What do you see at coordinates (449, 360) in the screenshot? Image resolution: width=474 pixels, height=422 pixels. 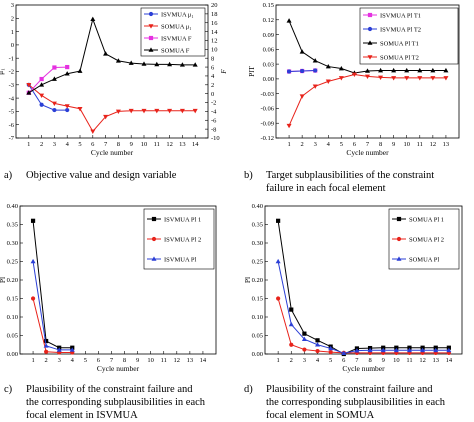 I see `x-tick-label: 14` at bounding box center [449, 360].